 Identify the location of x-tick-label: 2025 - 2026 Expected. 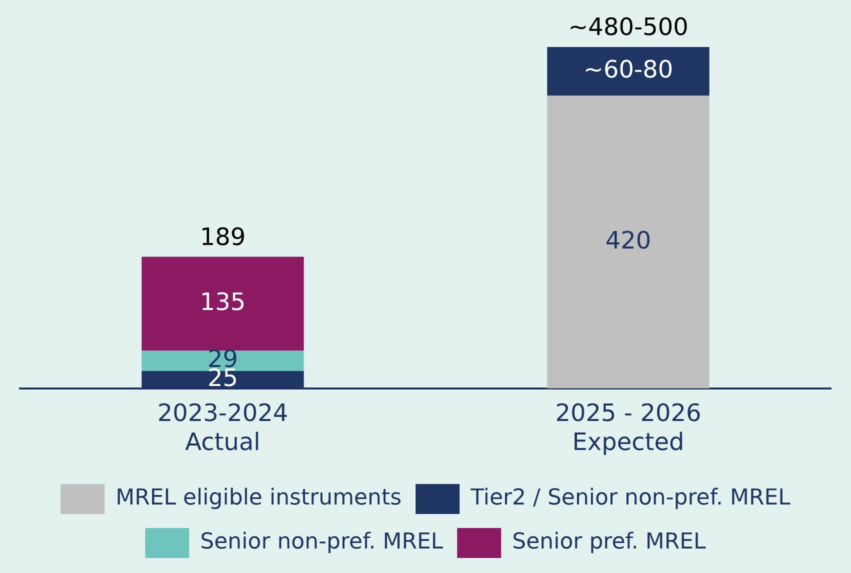
(628, 427).